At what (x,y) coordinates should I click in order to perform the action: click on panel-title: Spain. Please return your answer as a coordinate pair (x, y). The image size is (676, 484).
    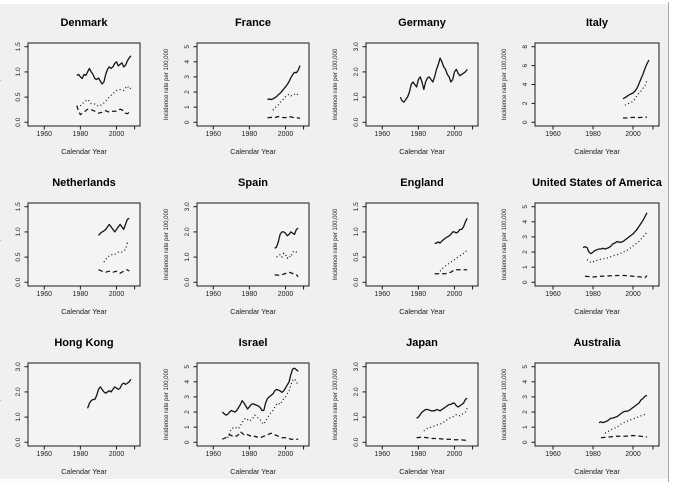
    Looking at the image, I should click on (253, 183).